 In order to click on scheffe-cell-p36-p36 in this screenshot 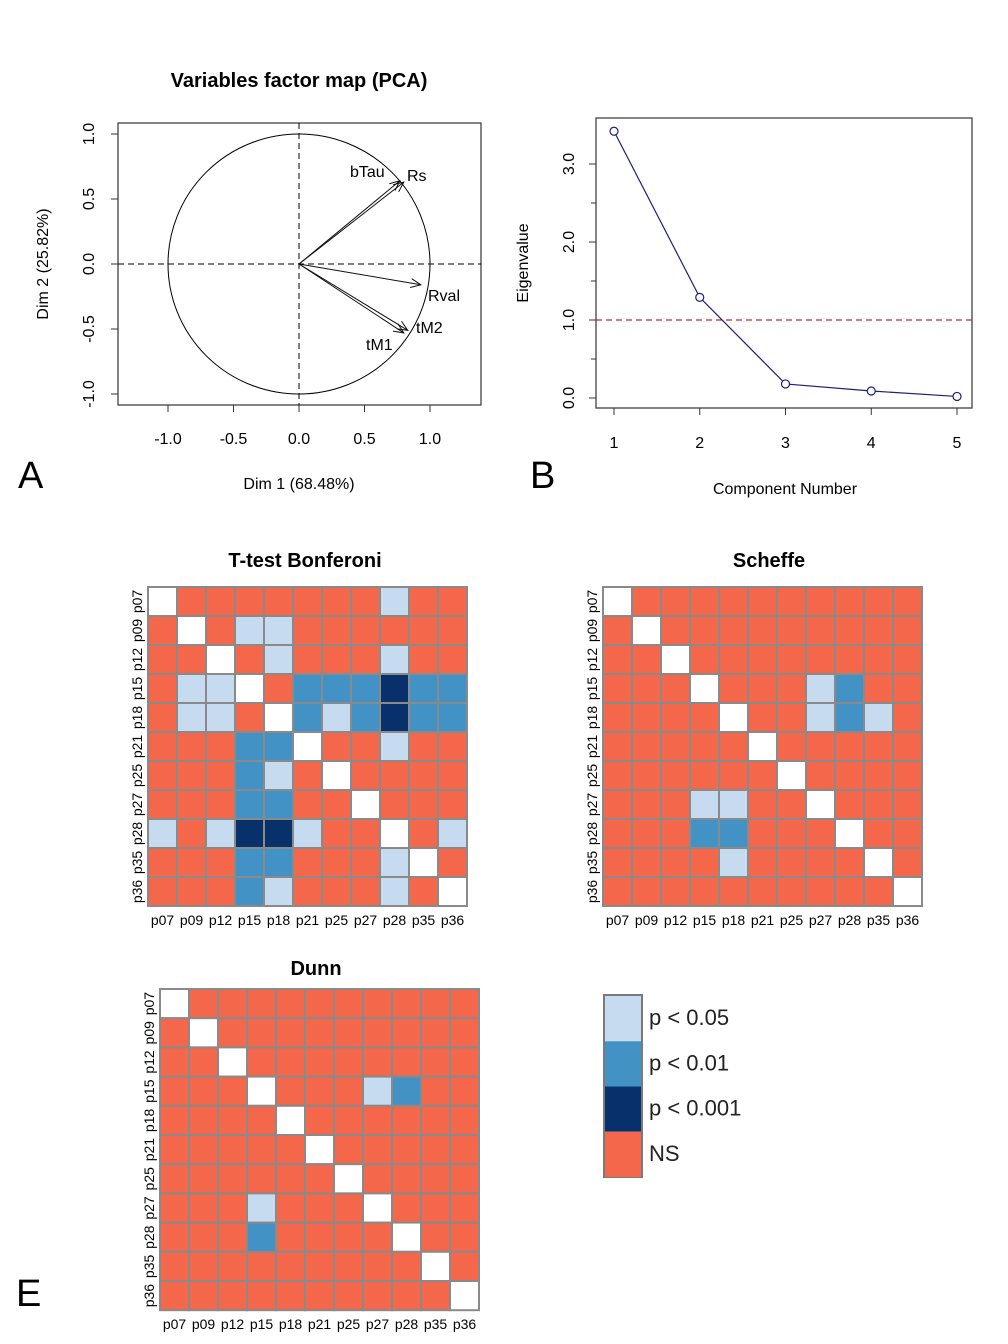, I will do `click(907, 891)`.